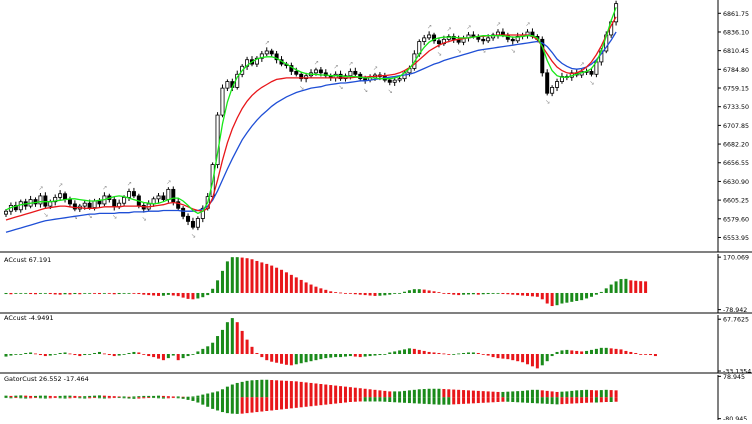  I want to click on gator-panel: 78.945 -80.945, so click(375, 398).